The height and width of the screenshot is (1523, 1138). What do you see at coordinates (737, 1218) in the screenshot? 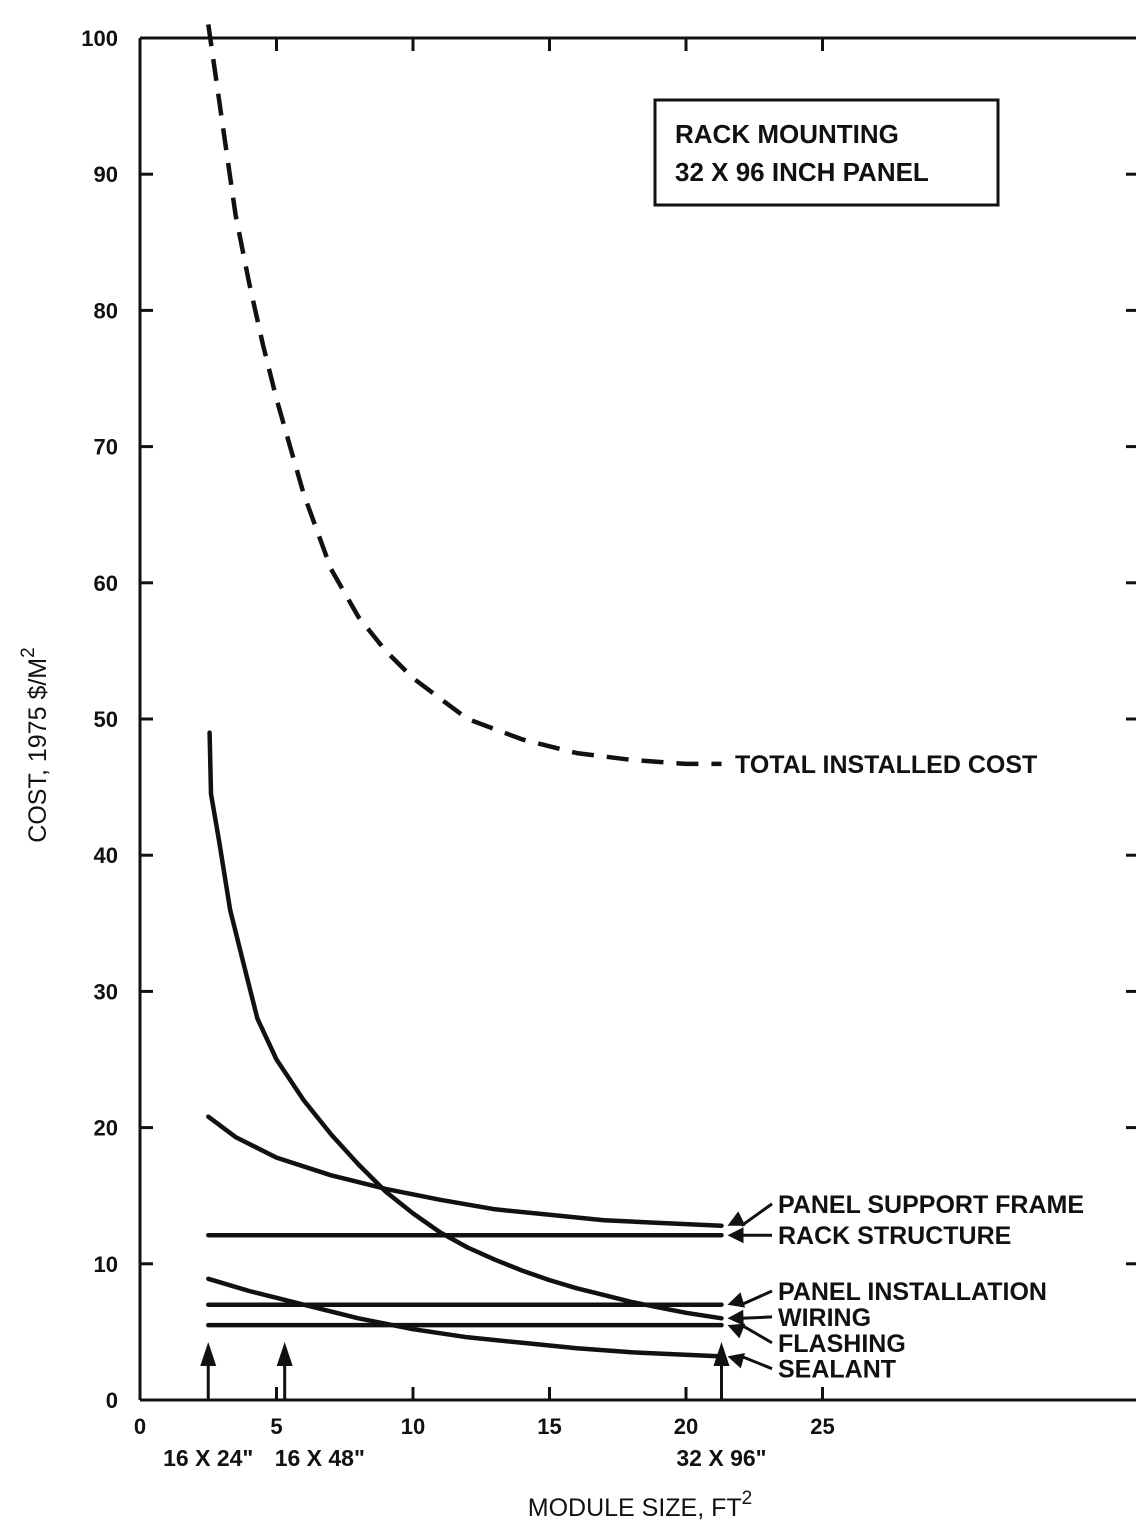
I see `leader-arrow-panel-support-frame` at bounding box center [737, 1218].